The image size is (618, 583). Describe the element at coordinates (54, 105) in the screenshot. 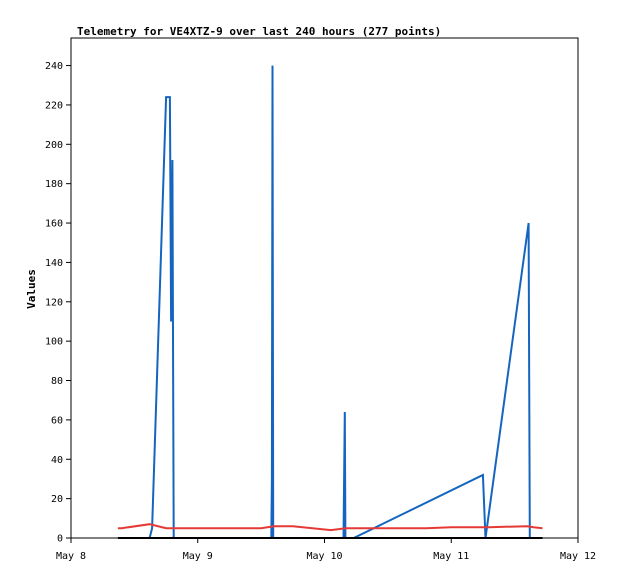

I see `y-tick-label: 220` at that location.